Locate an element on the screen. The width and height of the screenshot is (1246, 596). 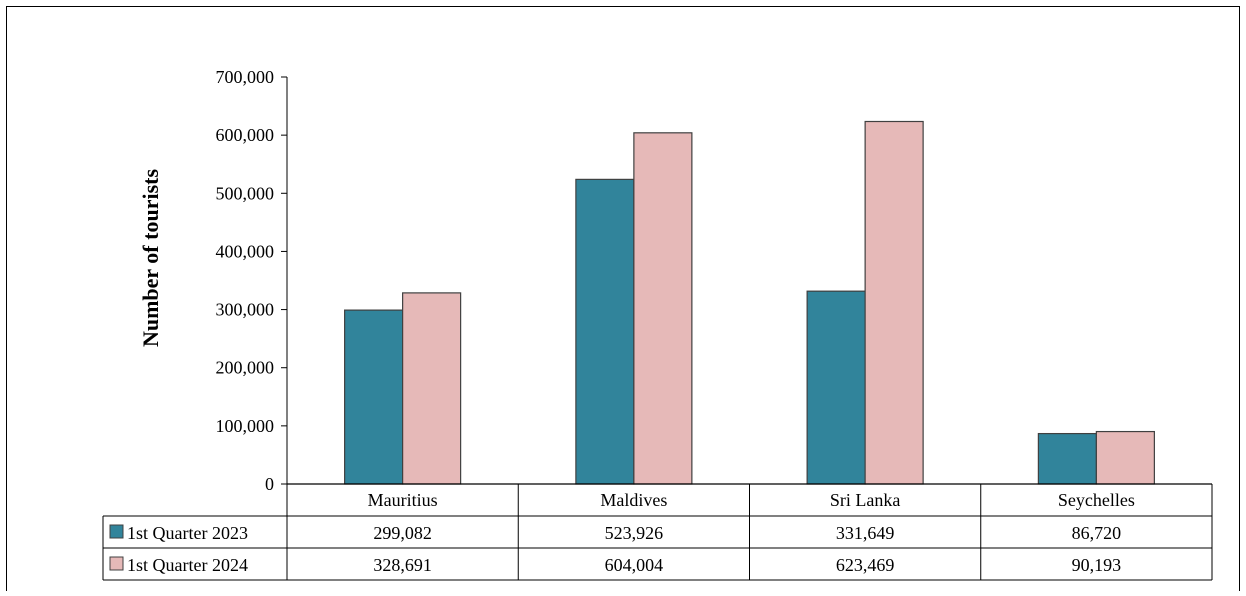
y-tick-label: 600,000 is located at coordinates (245, 135).